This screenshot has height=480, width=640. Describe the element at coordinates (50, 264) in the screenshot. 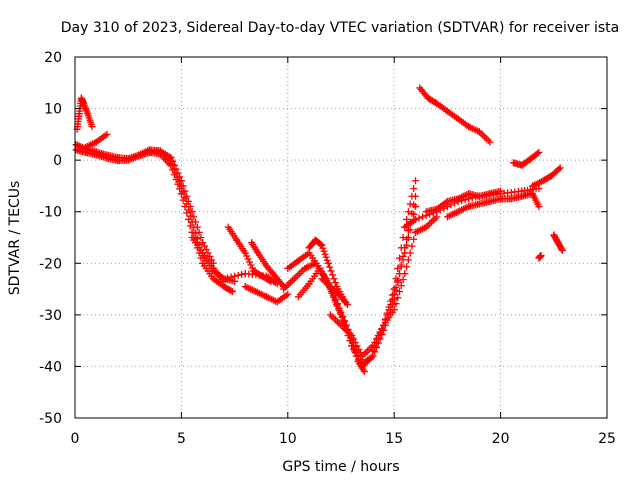

I see `y-tick-label: -20` at that location.